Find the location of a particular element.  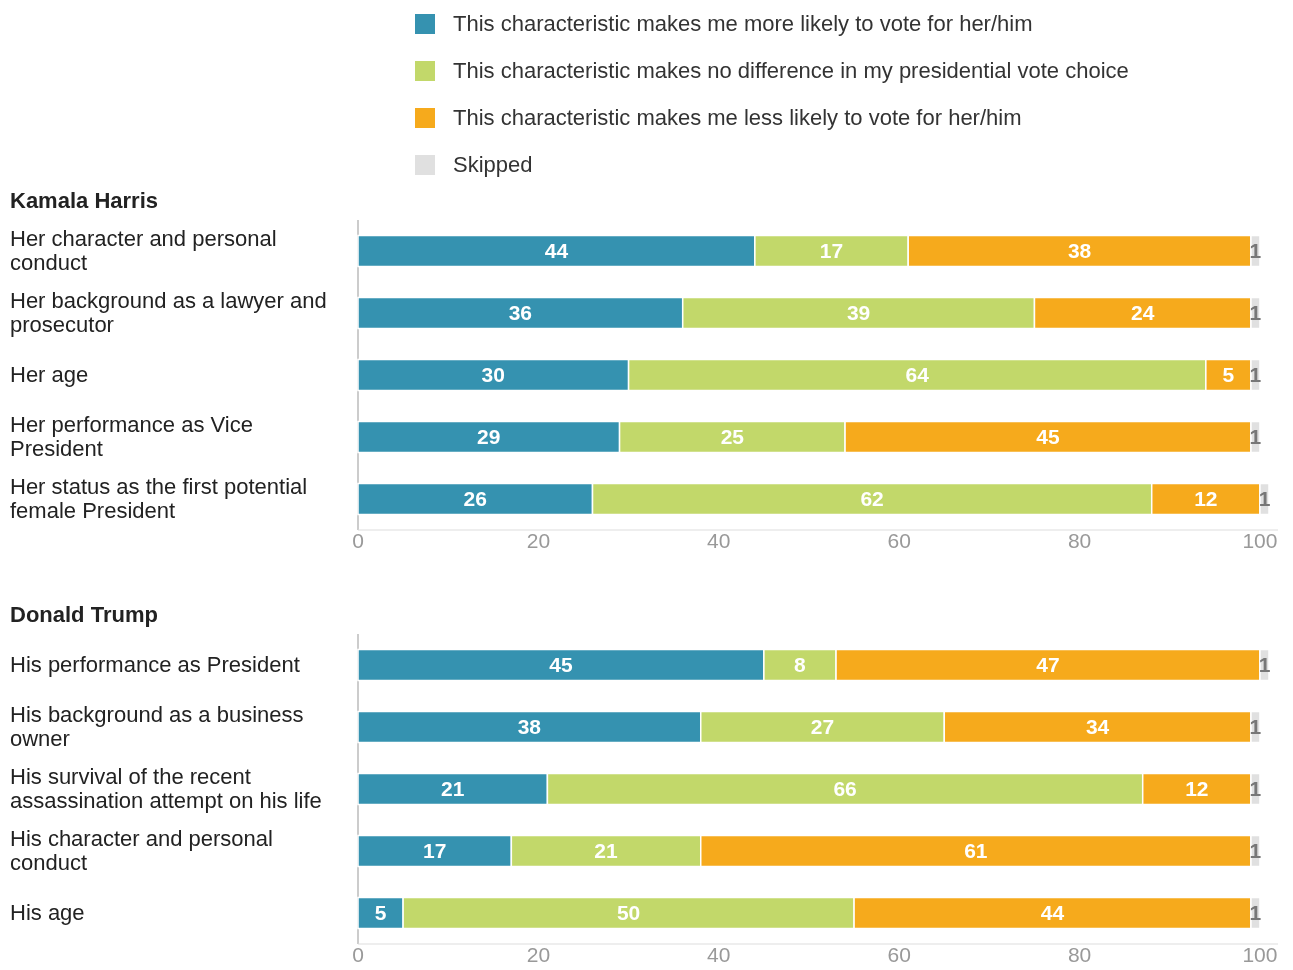

data-label: 66 is located at coordinates (845, 788).